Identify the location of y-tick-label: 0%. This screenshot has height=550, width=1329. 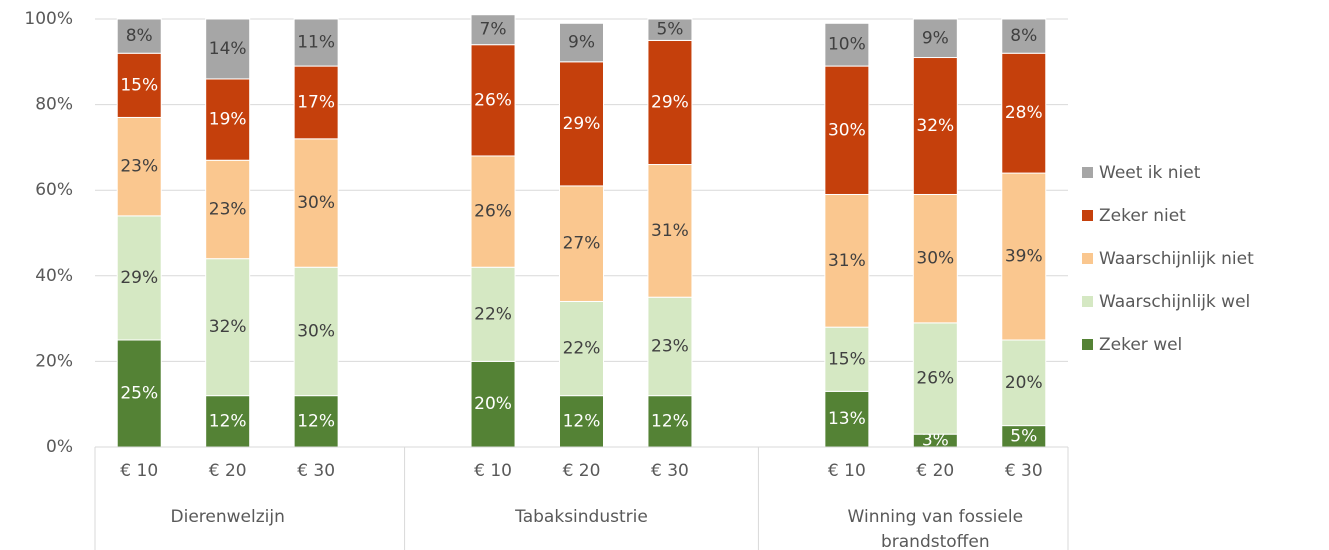
(59, 447).